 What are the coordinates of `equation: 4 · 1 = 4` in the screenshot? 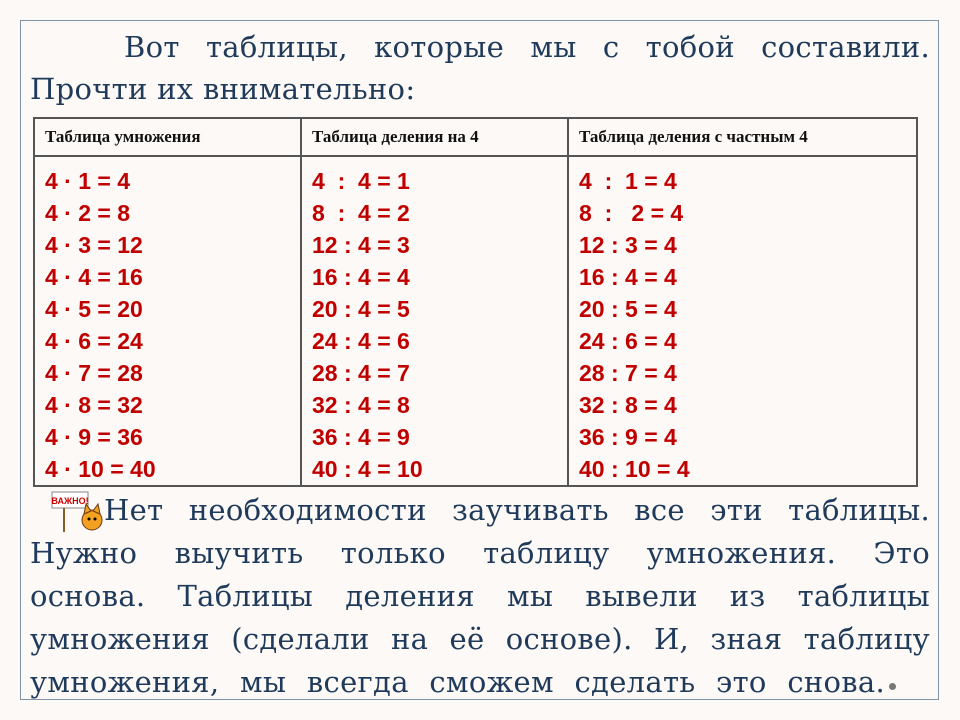 It's located at (88, 181).